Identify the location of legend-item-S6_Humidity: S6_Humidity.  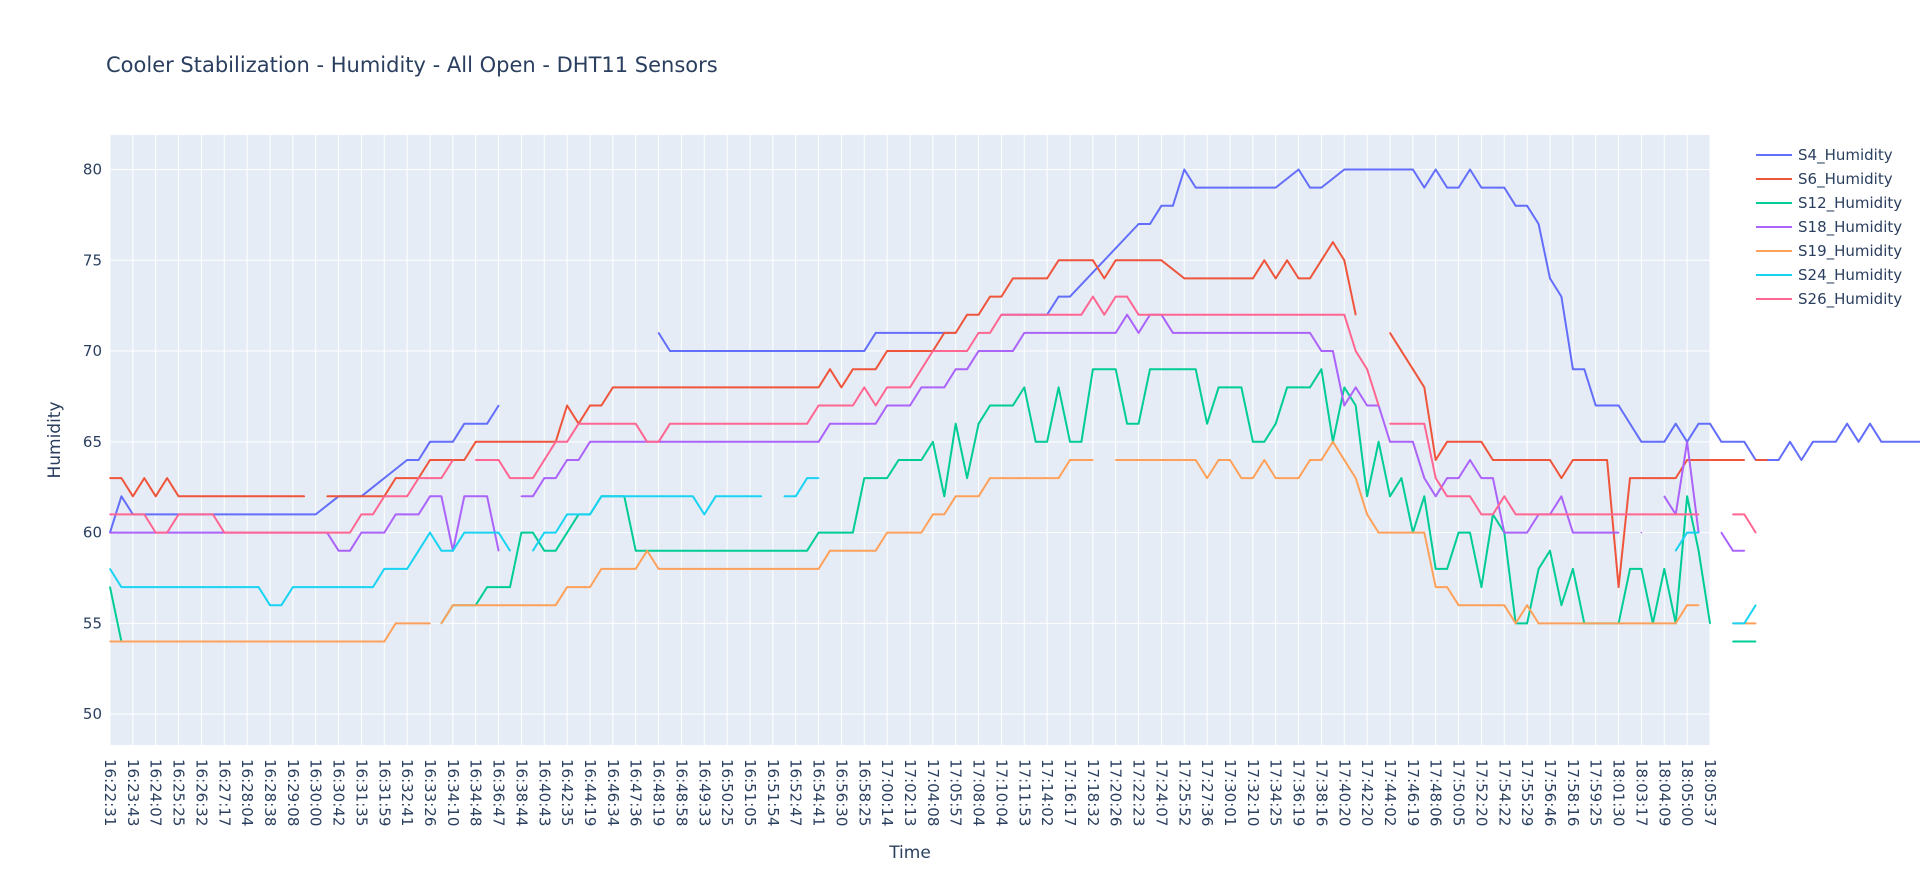
(1824, 179).